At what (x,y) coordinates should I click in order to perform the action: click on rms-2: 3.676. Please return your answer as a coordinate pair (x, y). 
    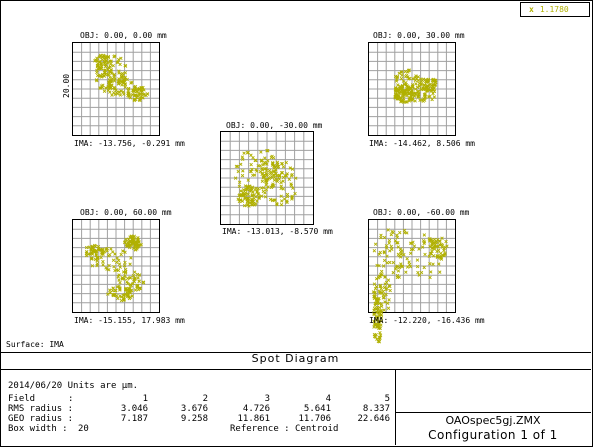
    Looking at the image, I should click on (194, 409).